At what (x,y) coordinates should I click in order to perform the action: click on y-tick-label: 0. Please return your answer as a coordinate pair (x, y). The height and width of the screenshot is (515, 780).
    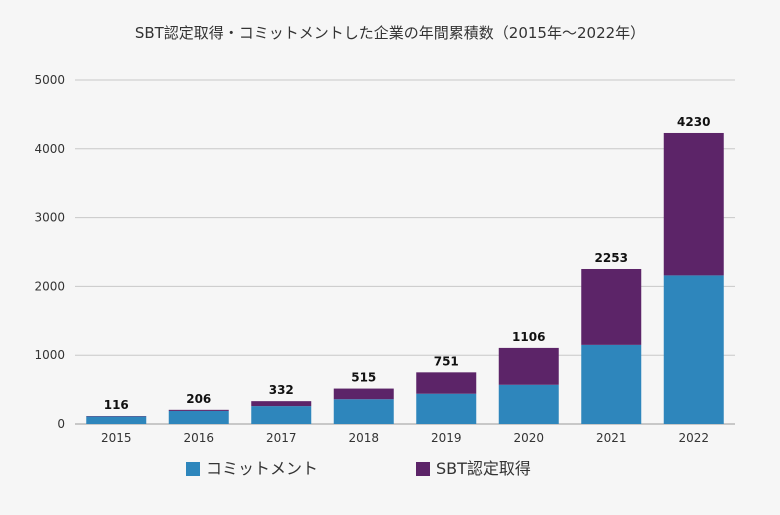
    Looking at the image, I should click on (61, 424).